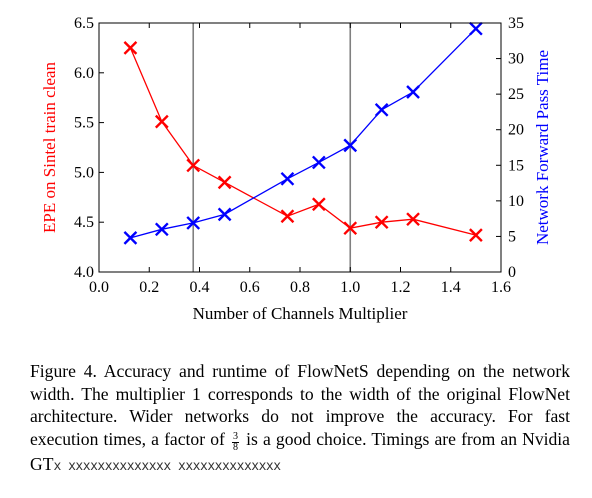  I want to click on right-tick-label: 0, so click(512, 272).